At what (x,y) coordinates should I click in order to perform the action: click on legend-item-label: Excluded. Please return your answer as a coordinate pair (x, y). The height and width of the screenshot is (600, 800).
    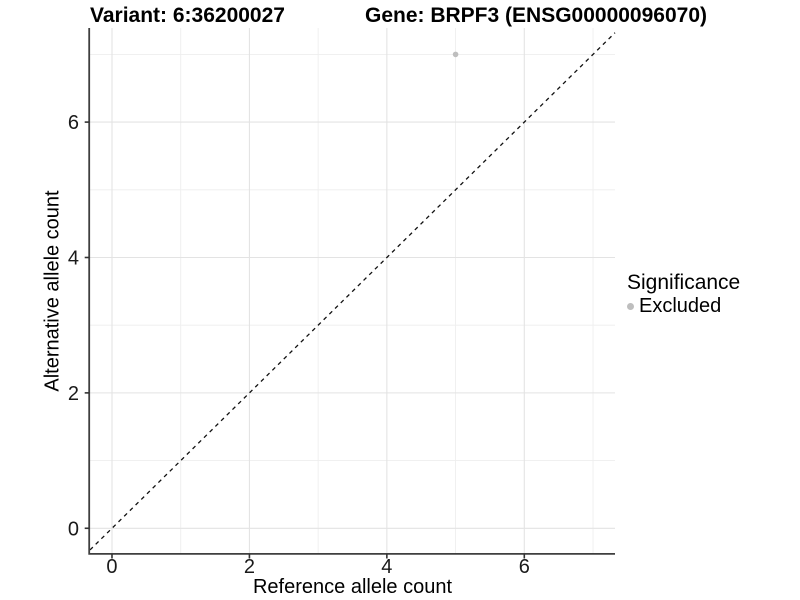
    Looking at the image, I should click on (680, 306).